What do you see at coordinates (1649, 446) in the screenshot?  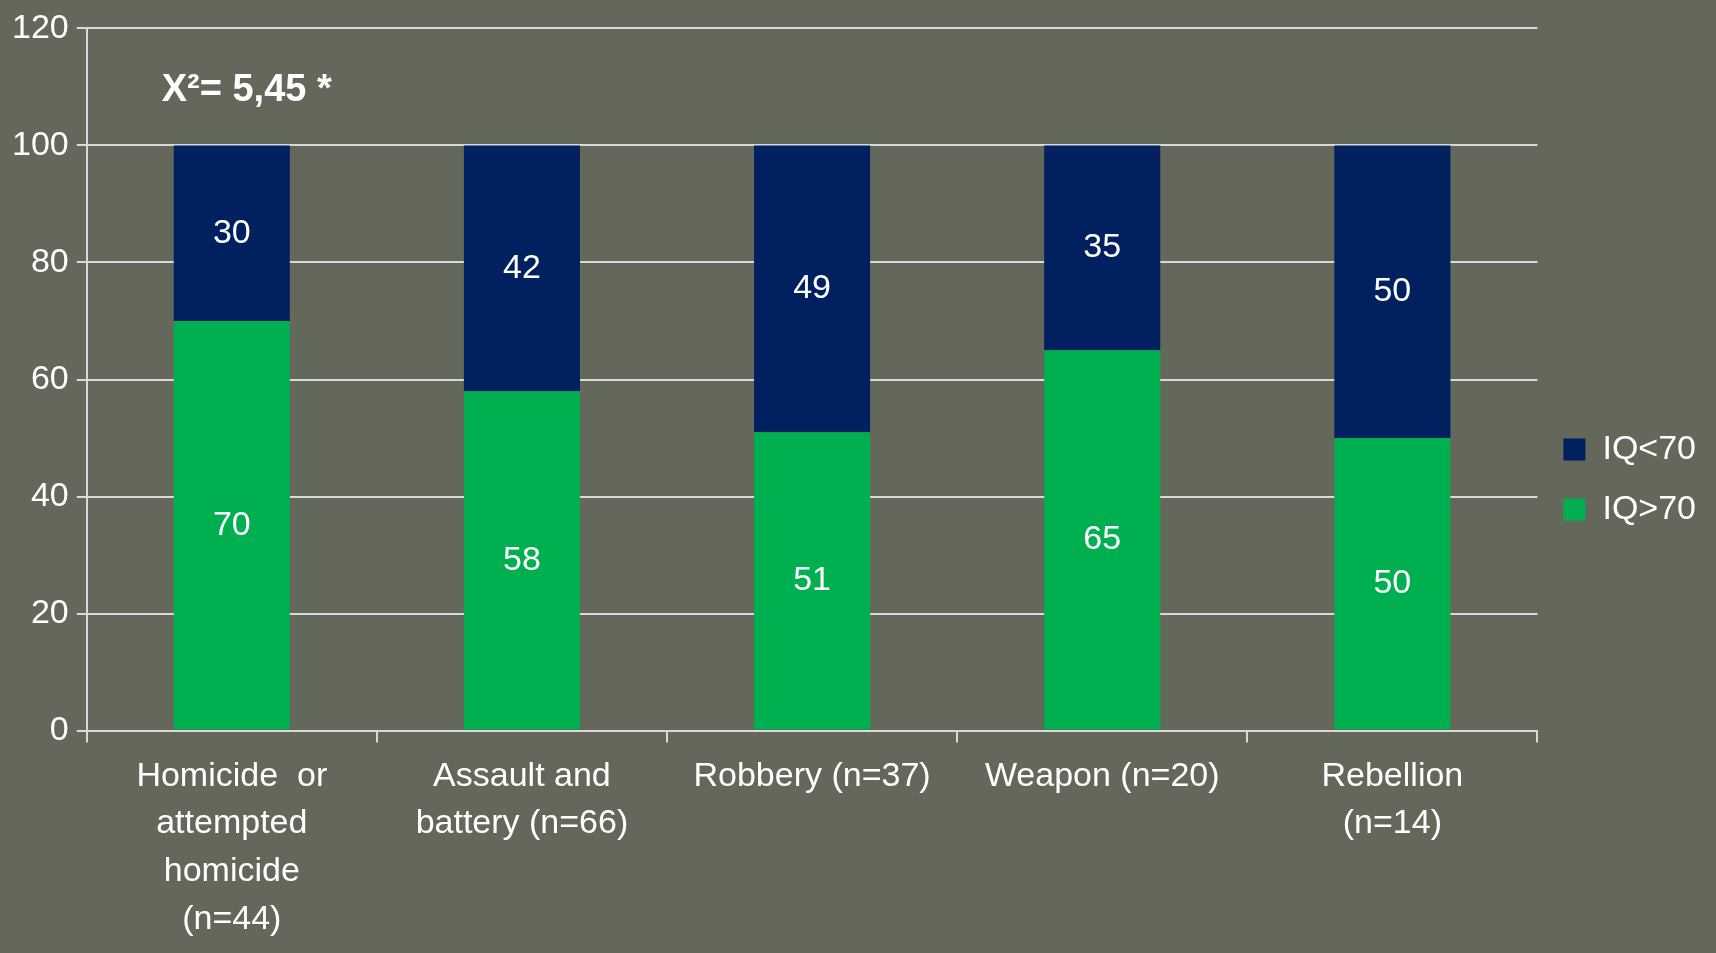 I see `legend-label: IQ<70` at bounding box center [1649, 446].